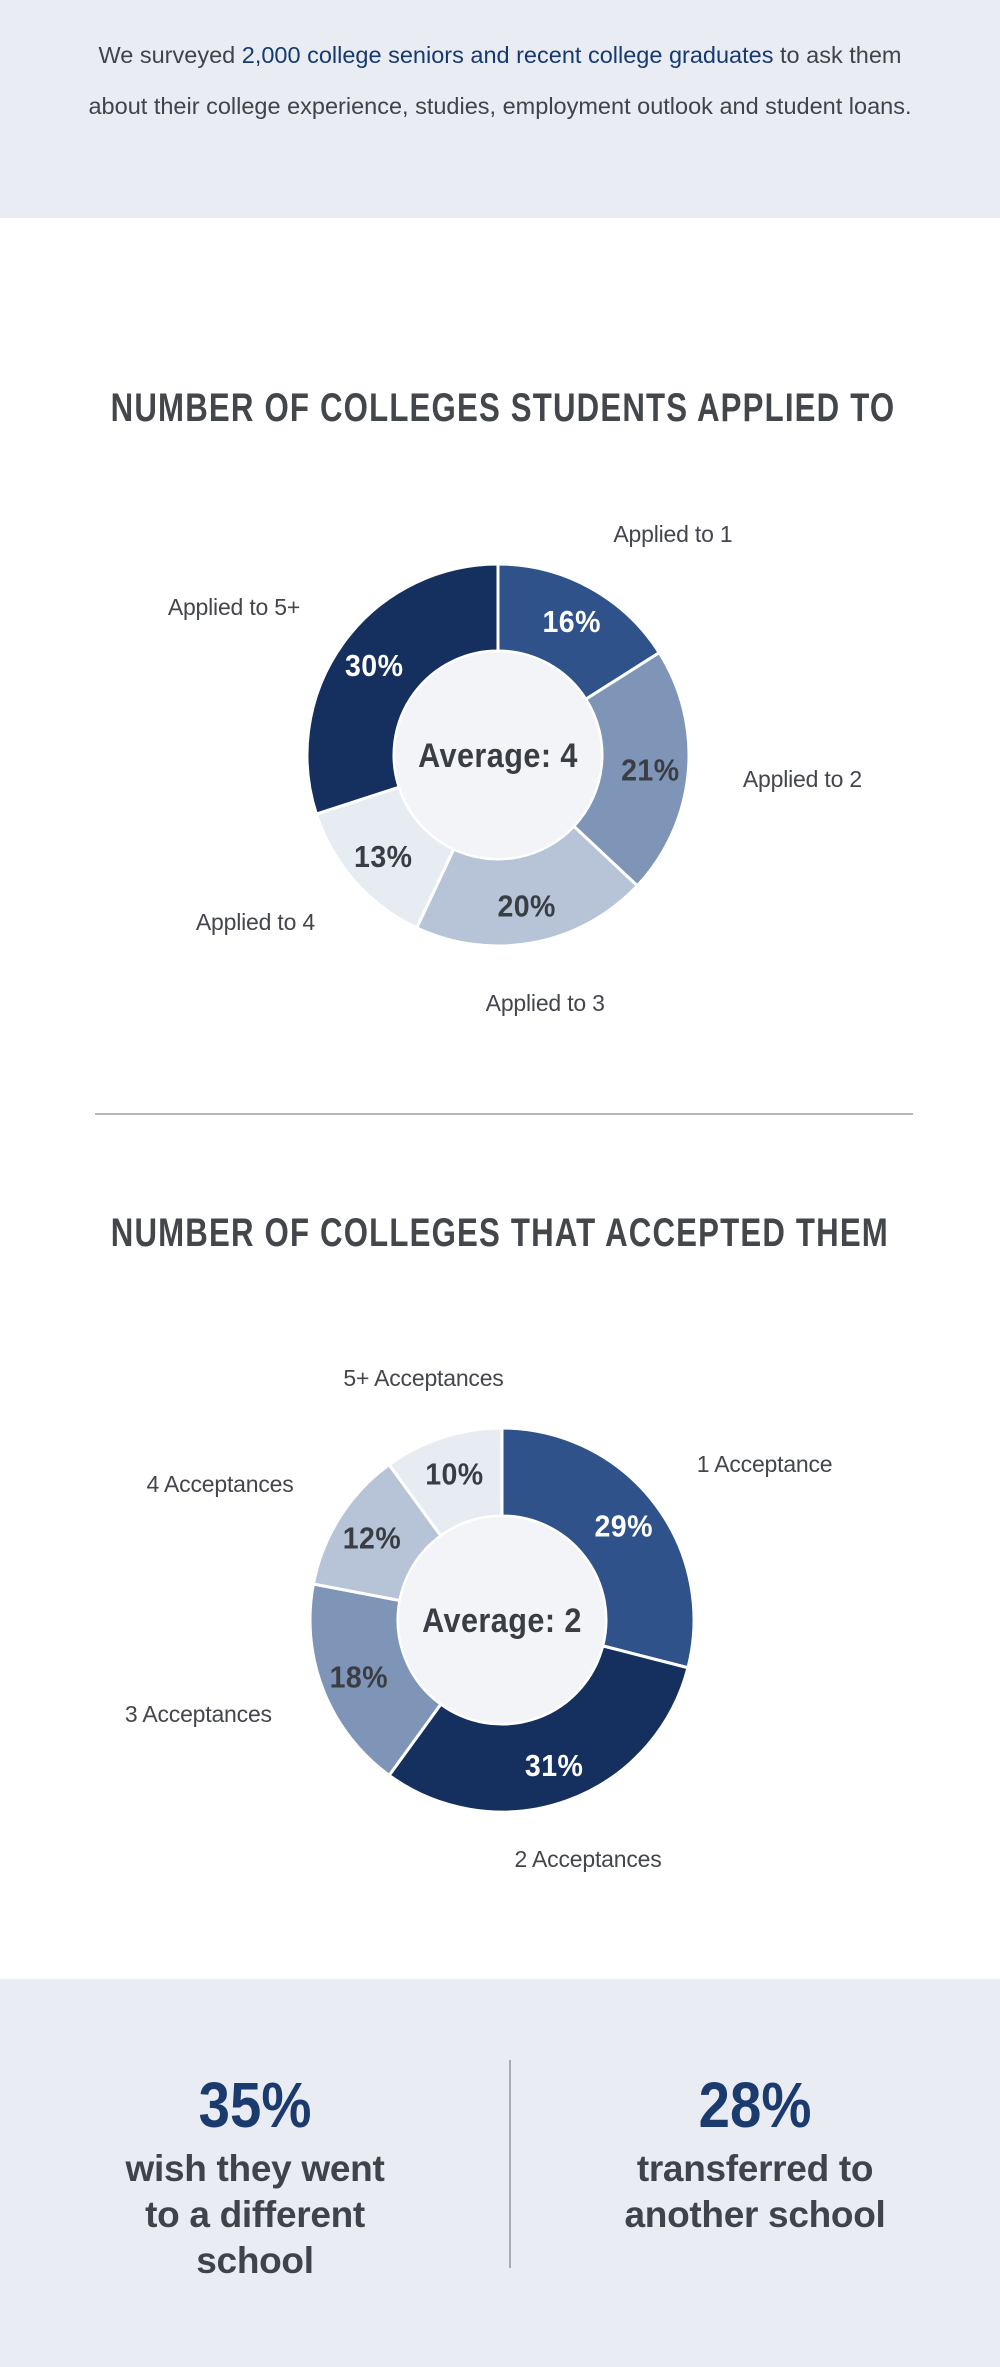  Describe the element at coordinates (623, 1527) in the screenshot. I see `segment-value-0: 29%` at that location.